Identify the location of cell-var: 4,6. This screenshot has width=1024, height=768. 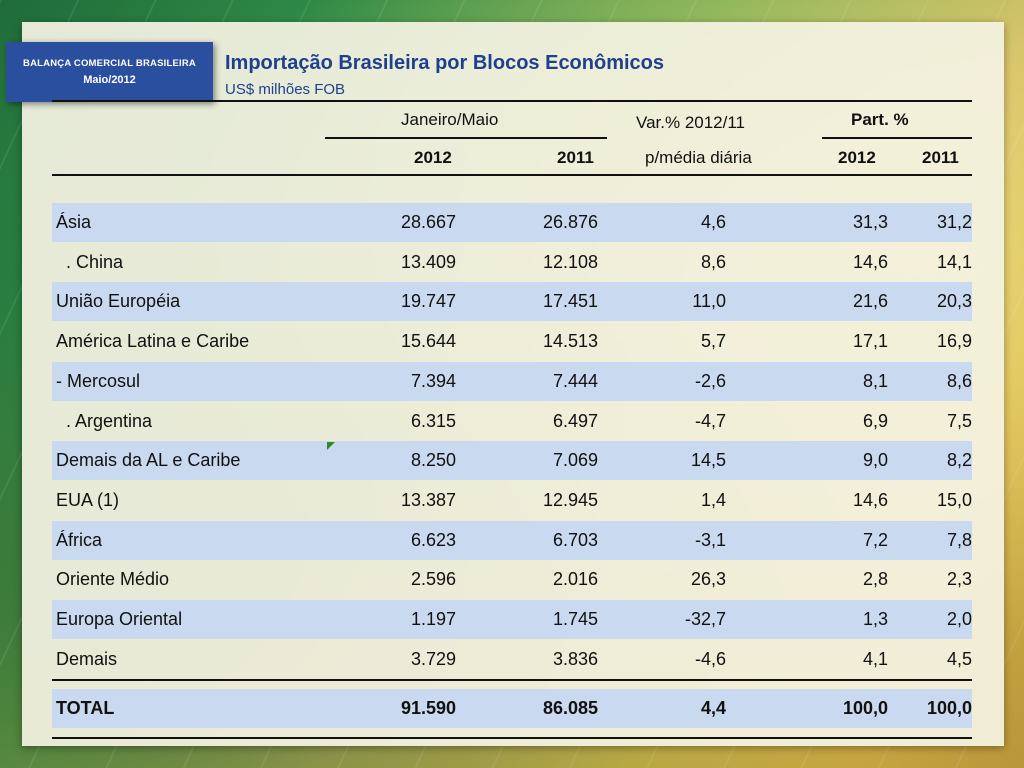
(713, 222).